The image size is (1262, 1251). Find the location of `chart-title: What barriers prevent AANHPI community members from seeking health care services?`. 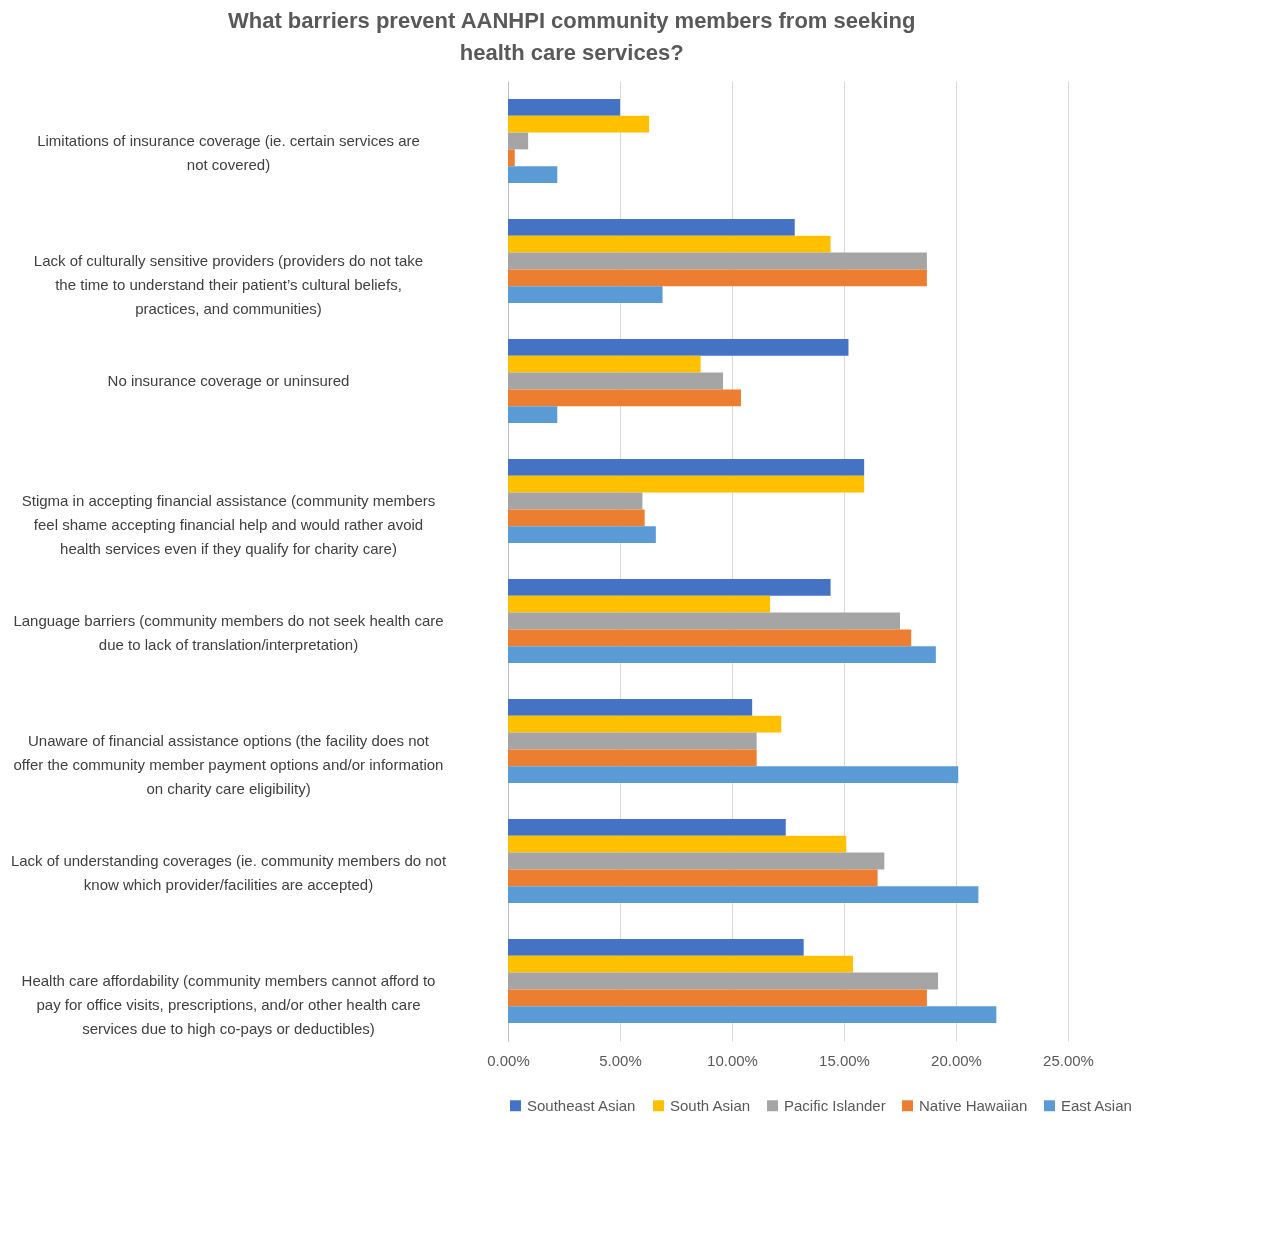

chart-title: What barriers prevent AANHPI community members from seeking health care services? is located at coordinates (571, 36).